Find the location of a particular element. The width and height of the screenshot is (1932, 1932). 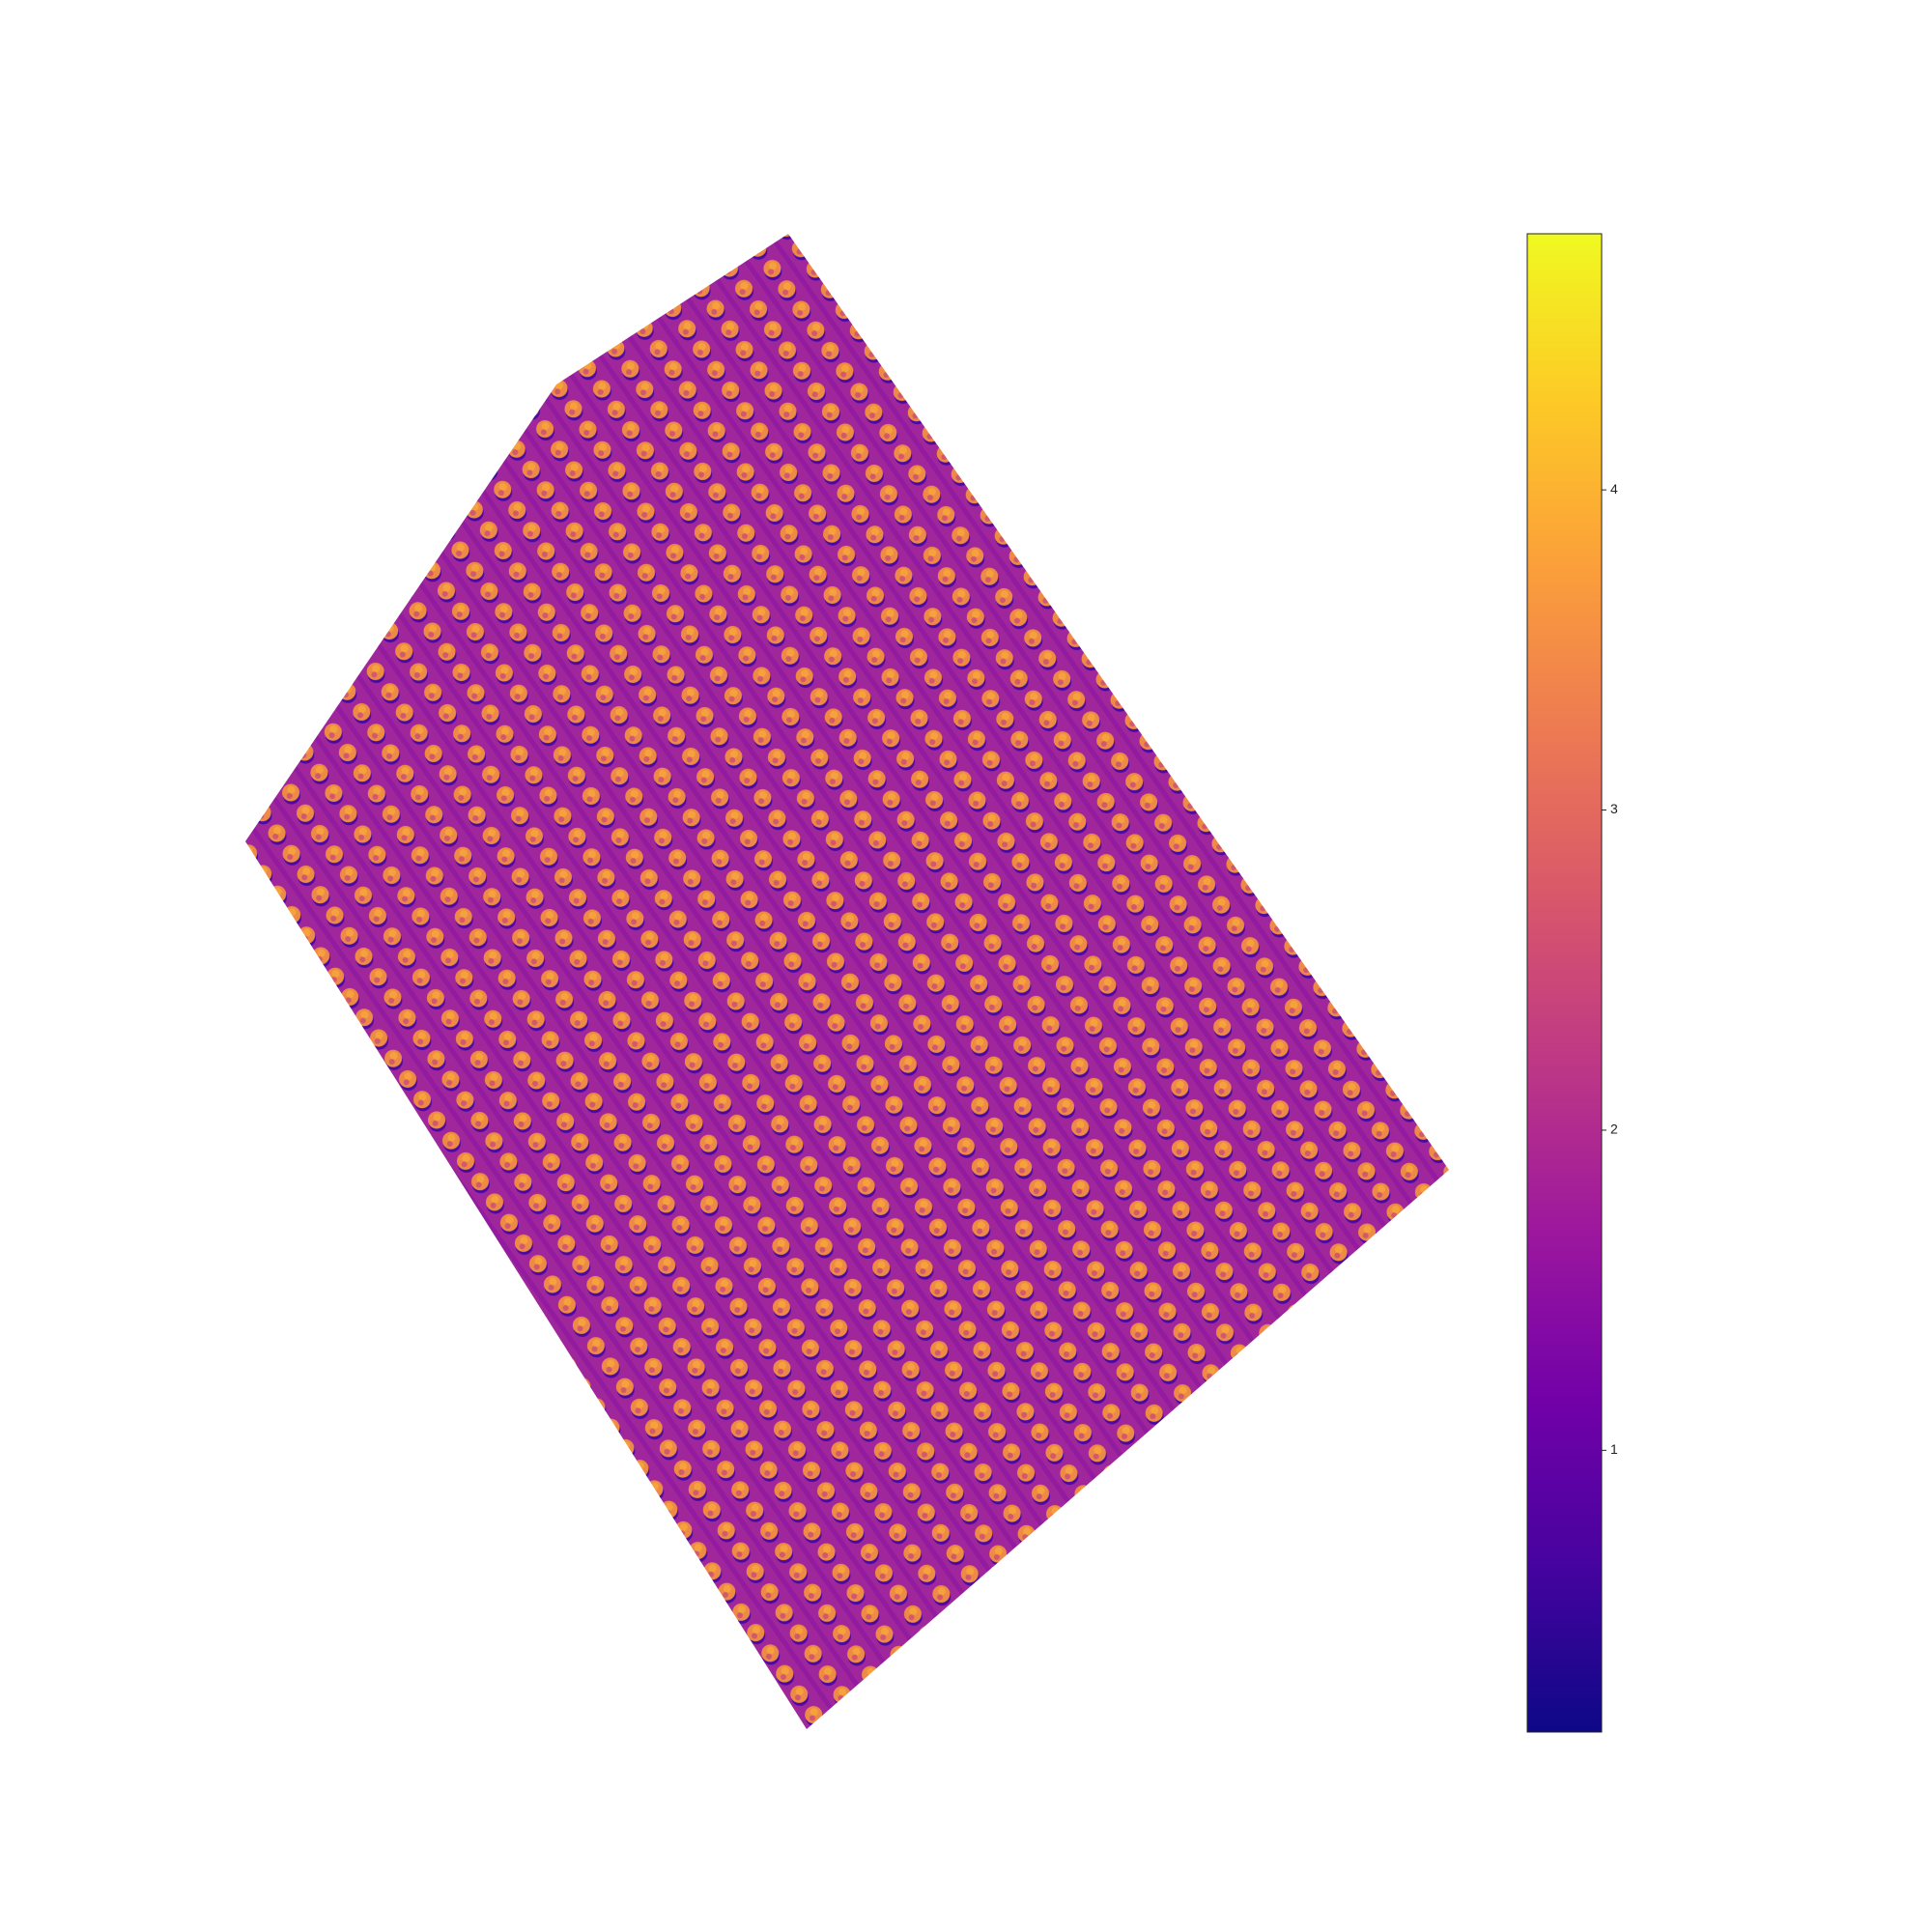

colorbar: 1 2 3 4 is located at coordinates (1572, 983).